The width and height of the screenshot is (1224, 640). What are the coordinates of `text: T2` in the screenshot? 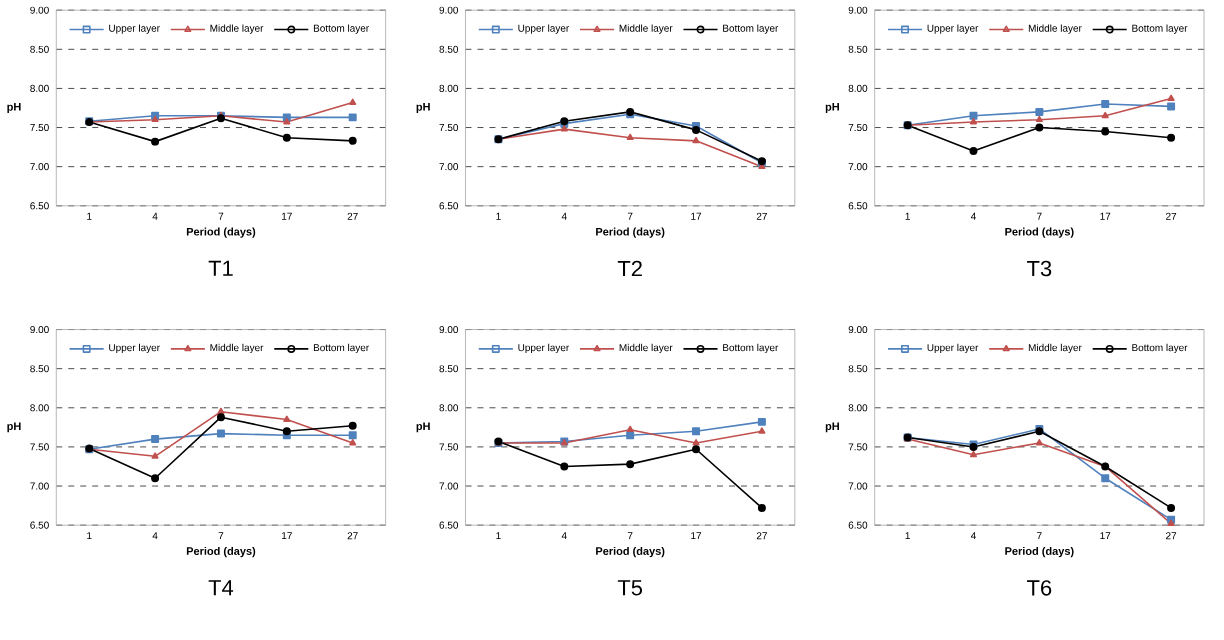 It's located at (629, 268).